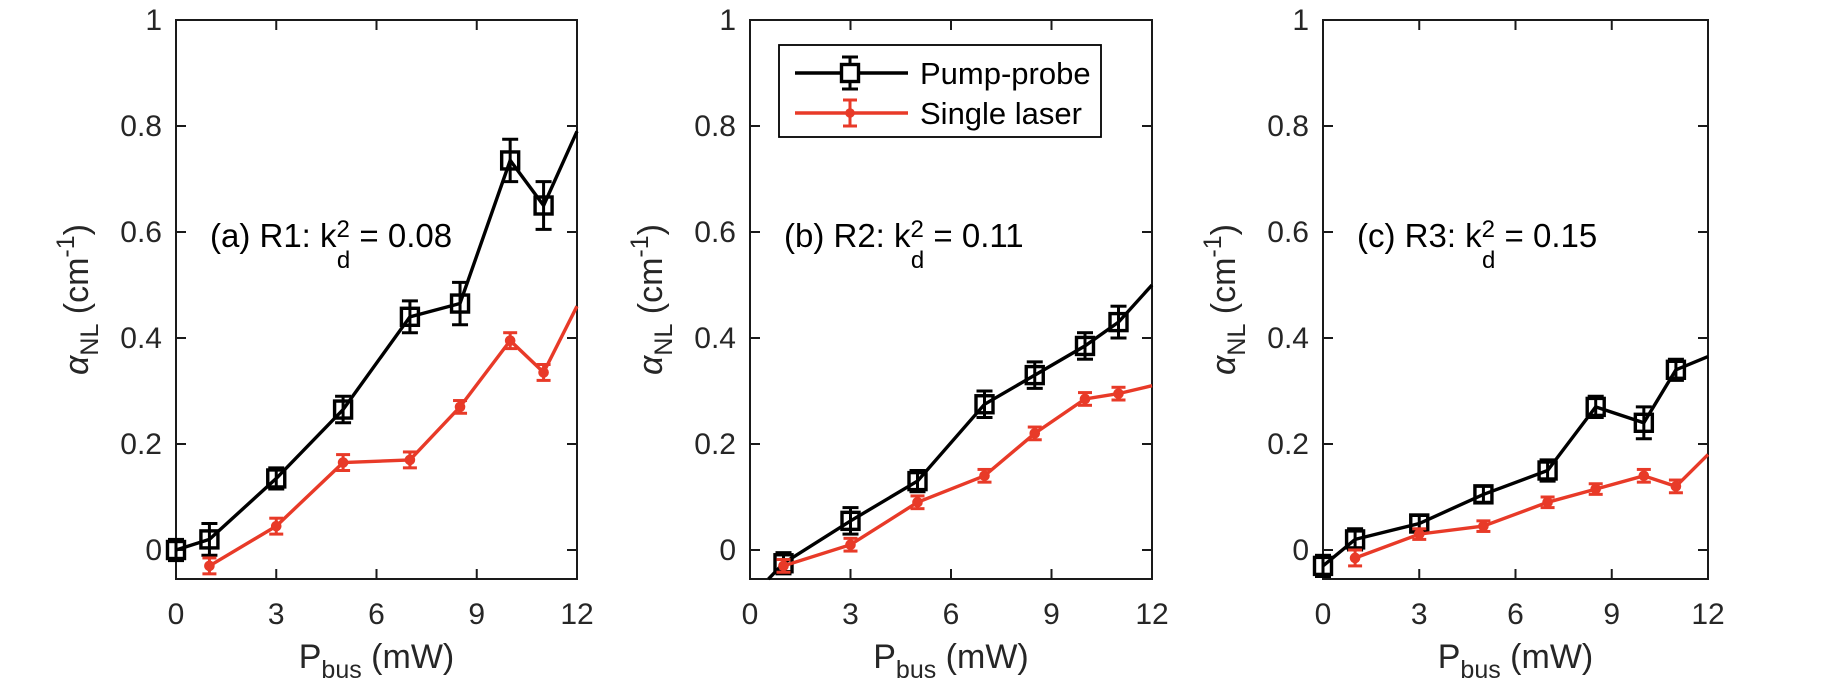 Image resolution: width=1828 pixels, height=698 pixels. What do you see at coordinates (850, 113) in the screenshot?
I see `legend-circle-marker` at bounding box center [850, 113].